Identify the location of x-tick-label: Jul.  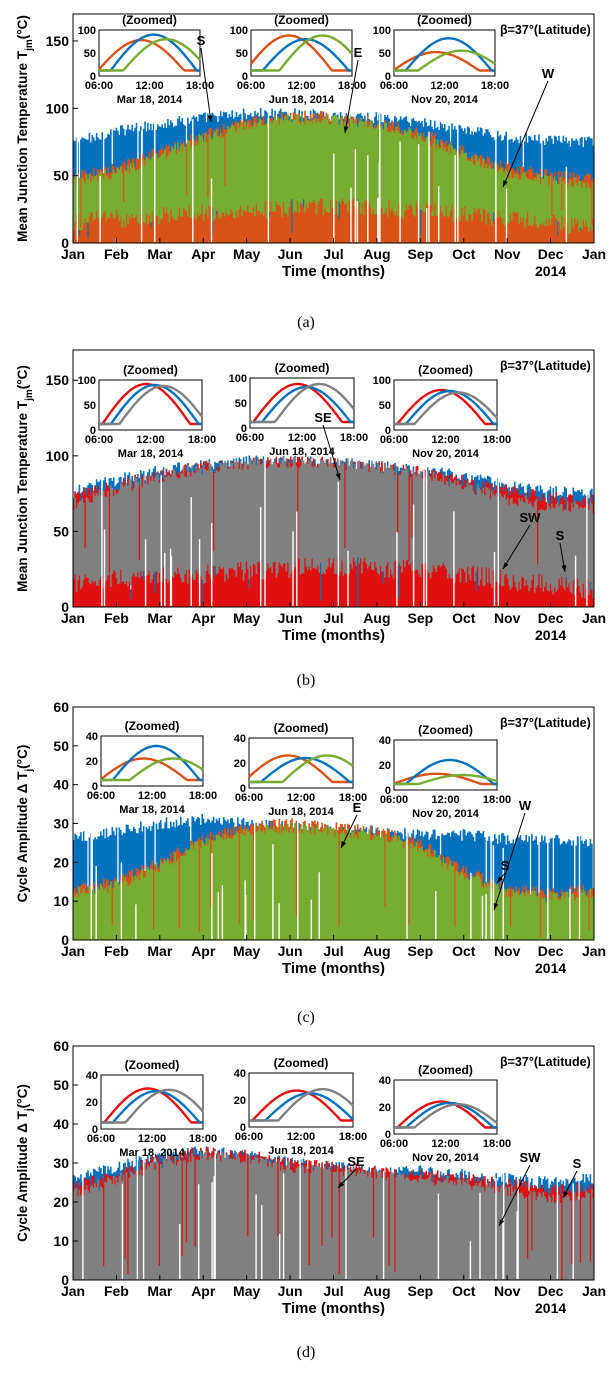
(333, 254).